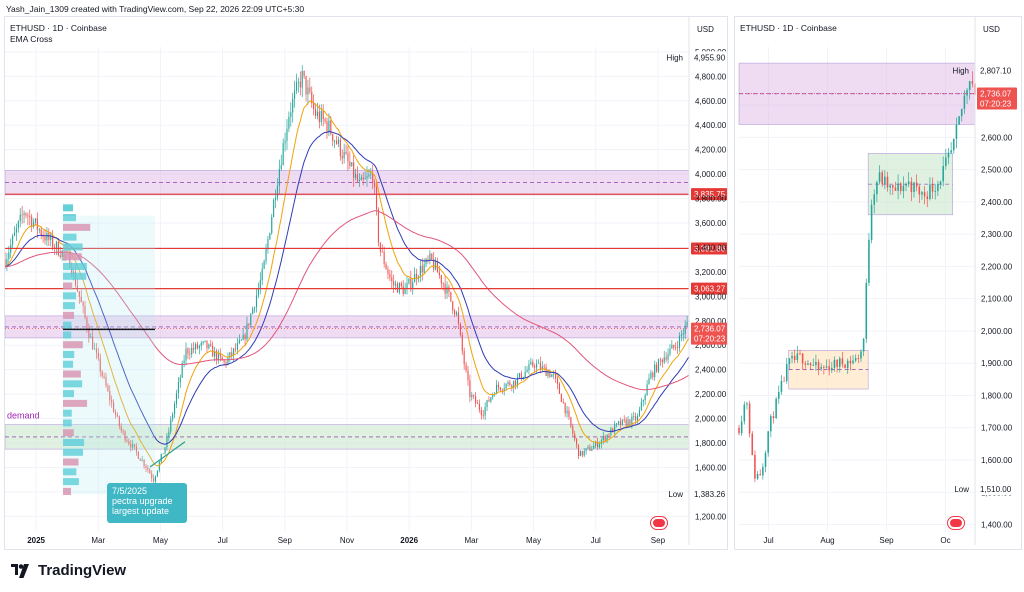 This screenshot has width=1024, height=592. I want to click on y-axis-tick-label: 4,600.00, so click(711, 101).